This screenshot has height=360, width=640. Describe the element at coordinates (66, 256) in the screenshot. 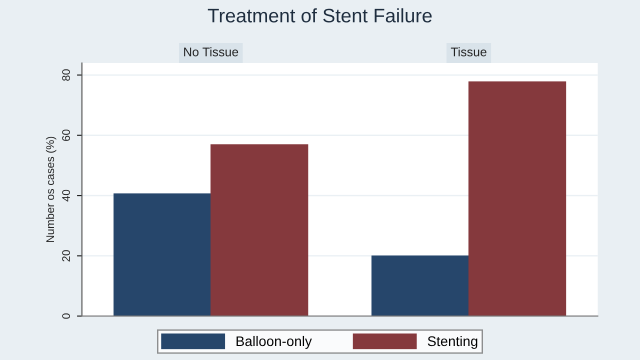

I see `y-tick-label: 20` at that location.